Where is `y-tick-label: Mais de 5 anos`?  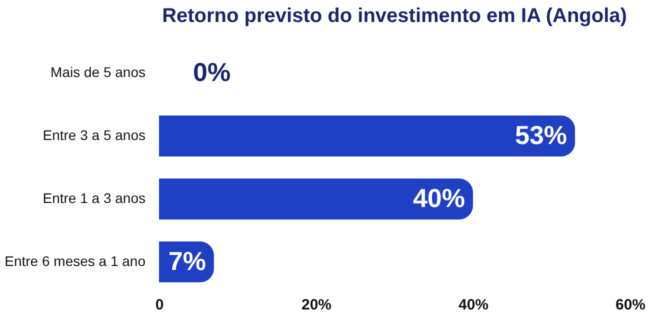
y-tick-label: Mais de 5 anos is located at coordinates (98, 72).